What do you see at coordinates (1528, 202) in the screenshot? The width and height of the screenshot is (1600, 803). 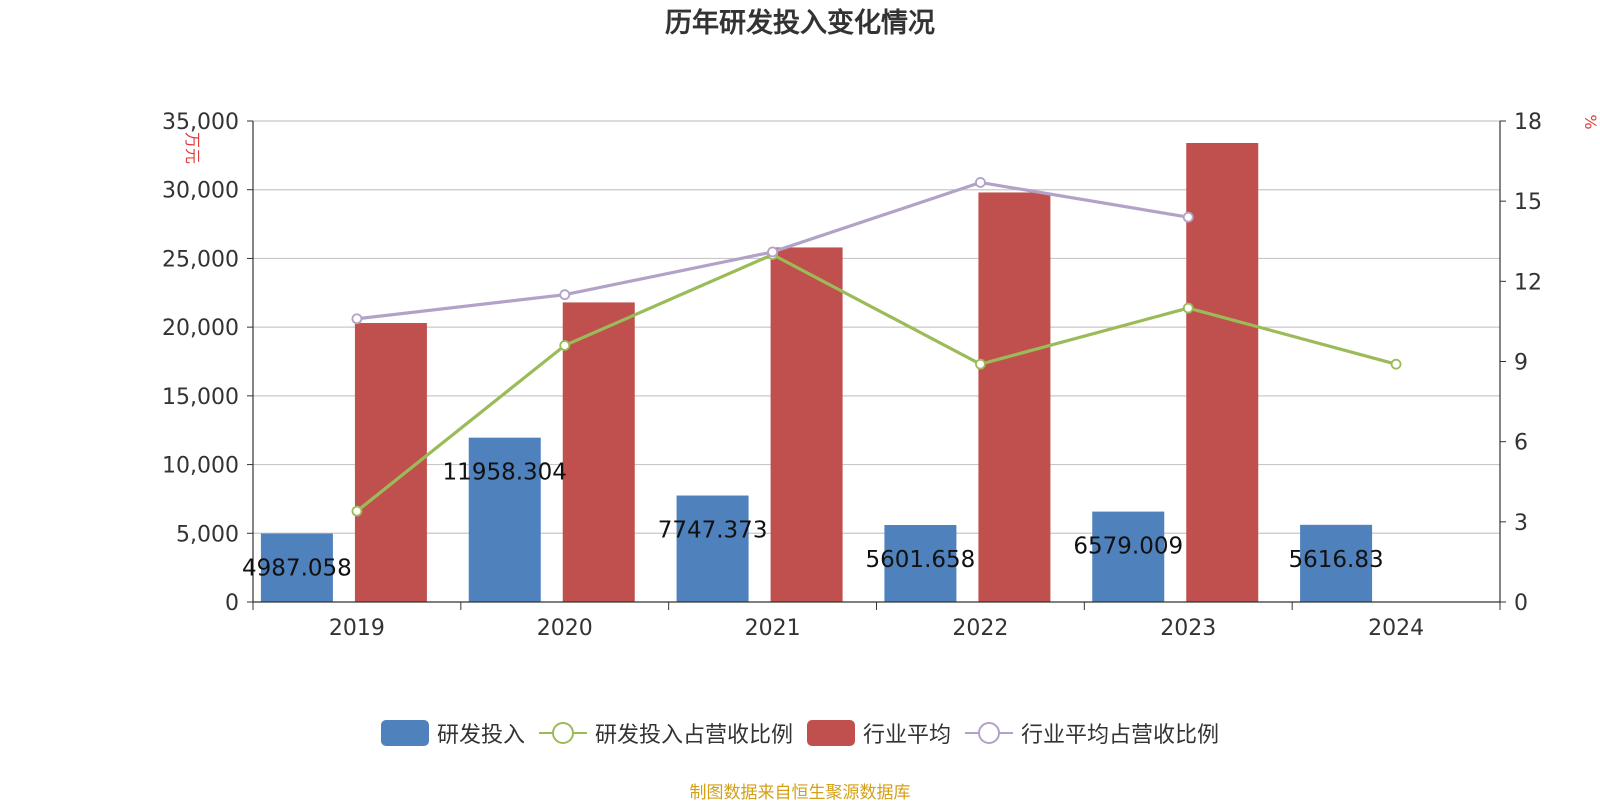 I see `right-axis-tick-label: 15` at bounding box center [1528, 202].